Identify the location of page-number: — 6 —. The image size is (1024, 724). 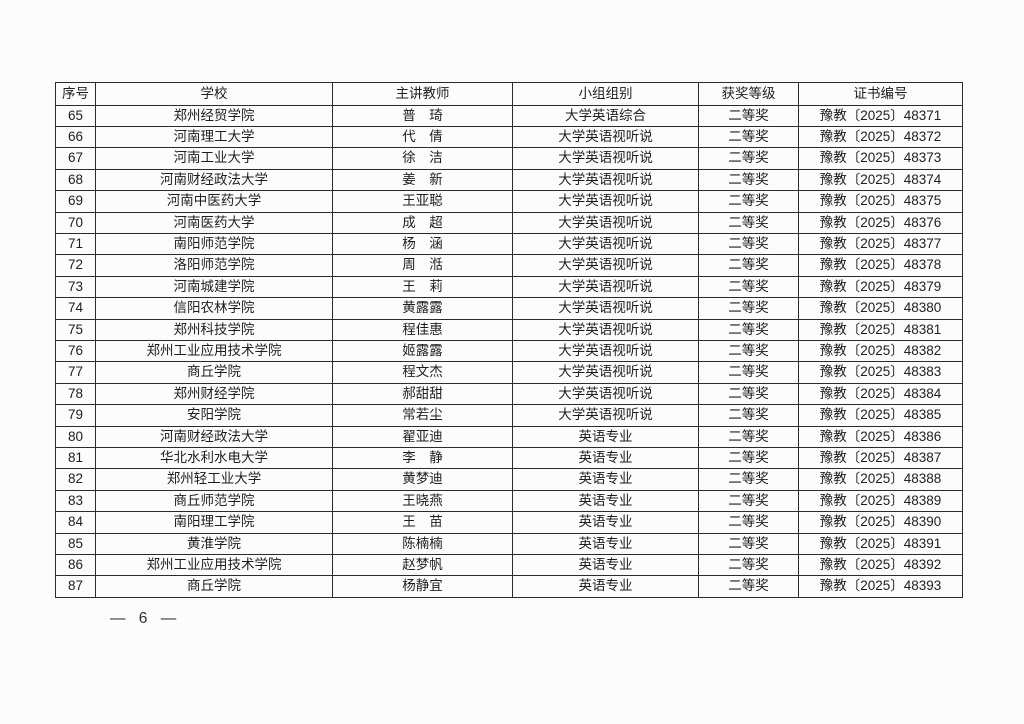
(143, 618).